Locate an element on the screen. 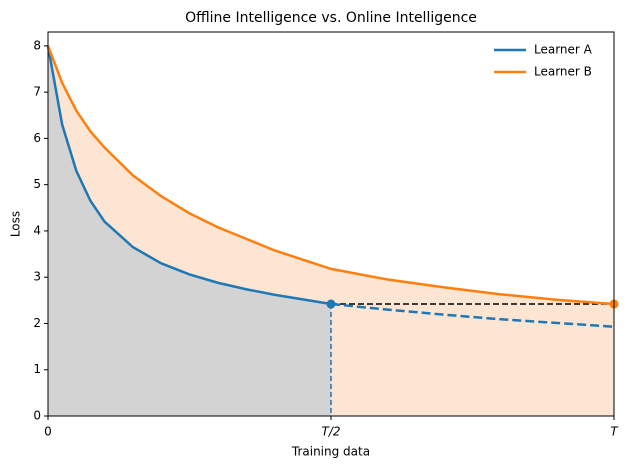  y-tick-label: 4 is located at coordinates (37, 230).